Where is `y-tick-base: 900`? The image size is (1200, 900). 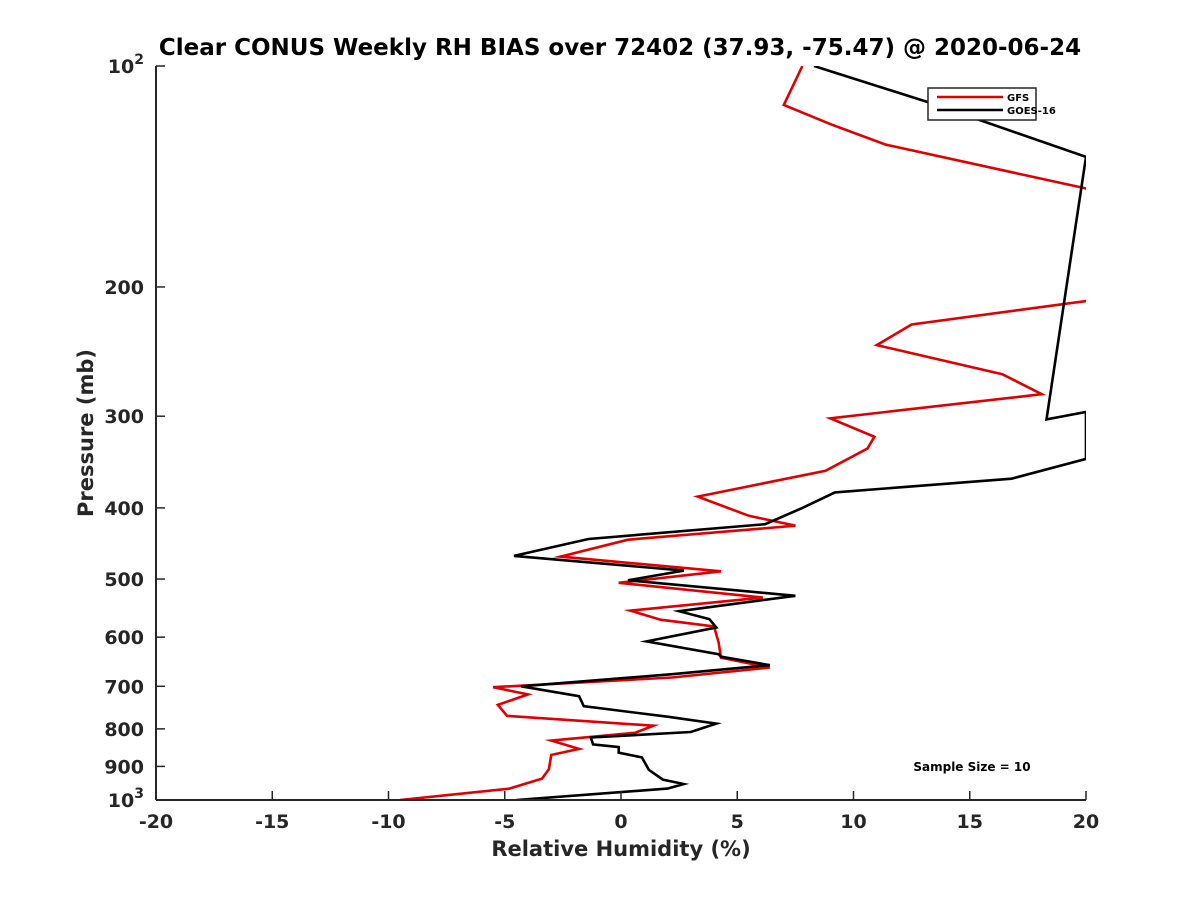
y-tick-base: 900 is located at coordinates (124, 767).